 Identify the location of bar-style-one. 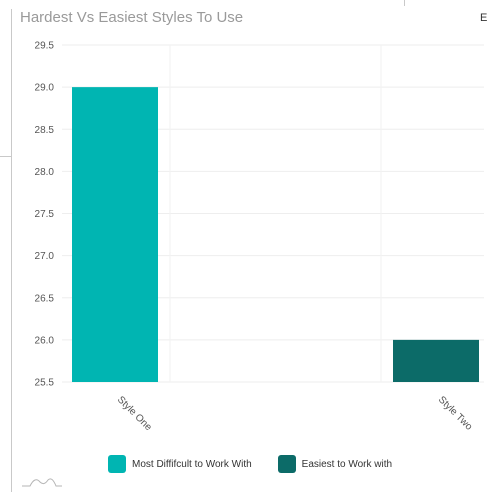
(115, 234).